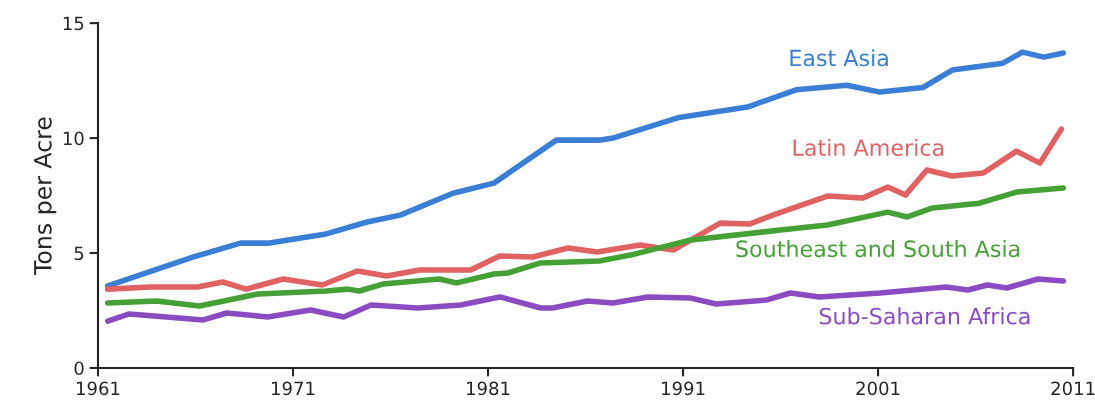 The image size is (1095, 413). Describe the element at coordinates (924, 316) in the screenshot. I see `series-label: Sub-Saharan Africa` at that location.